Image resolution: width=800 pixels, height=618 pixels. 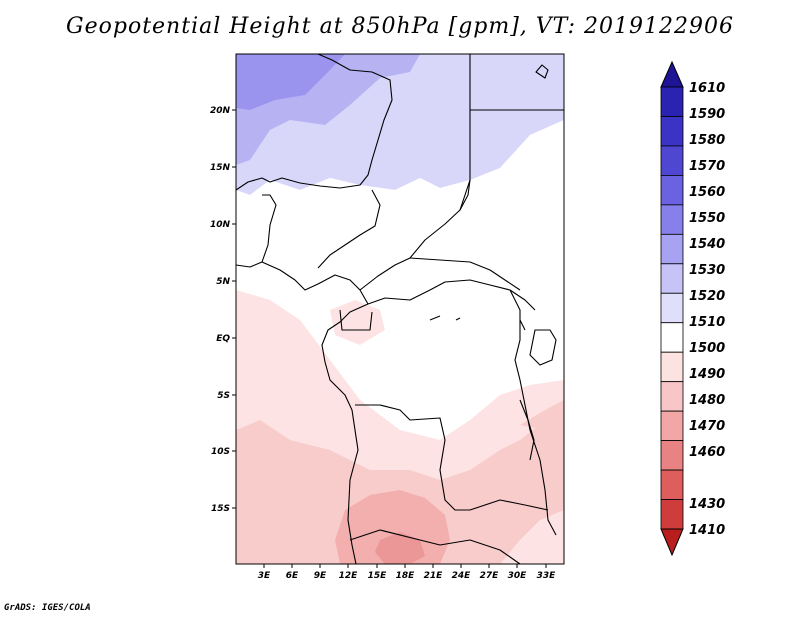 What do you see at coordinates (707, 114) in the screenshot?
I see `colorbar-label: 1590` at bounding box center [707, 114].